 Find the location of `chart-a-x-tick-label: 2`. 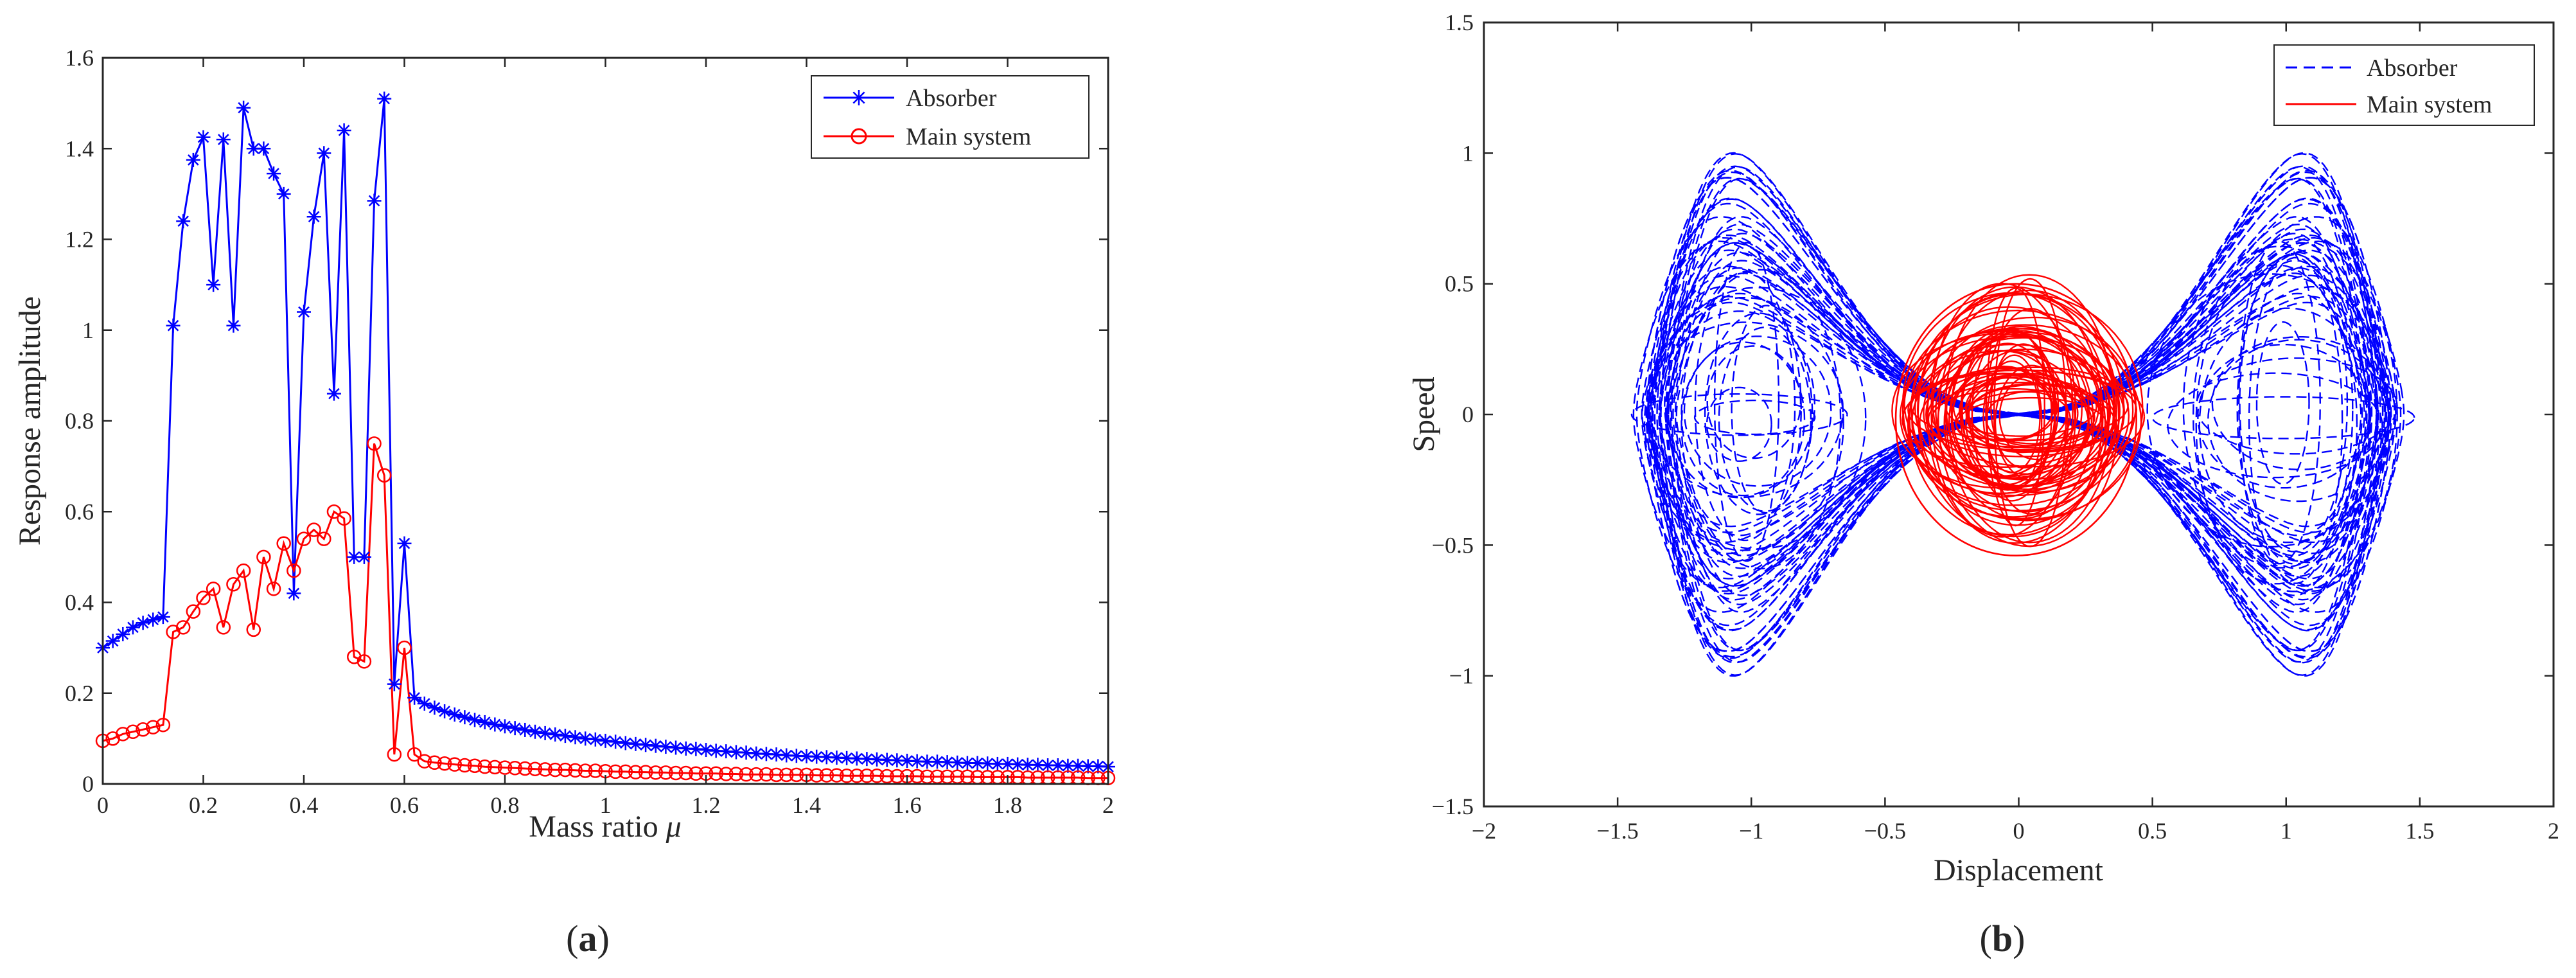

chart-a-x-tick-label: 2 is located at coordinates (1108, 805).